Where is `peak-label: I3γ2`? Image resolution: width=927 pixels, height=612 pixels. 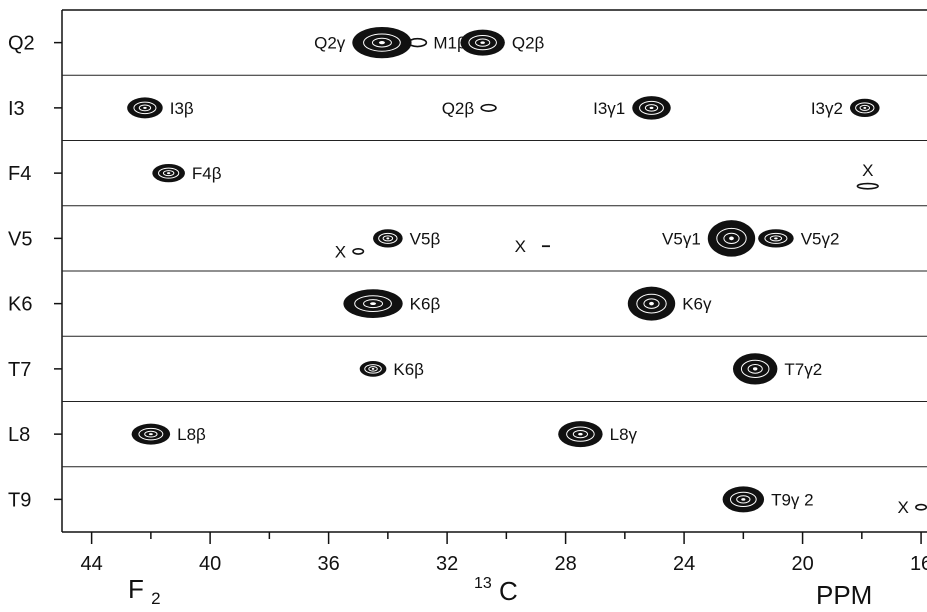 peak-label: I3γ2 is located at coordinates (827, 108).